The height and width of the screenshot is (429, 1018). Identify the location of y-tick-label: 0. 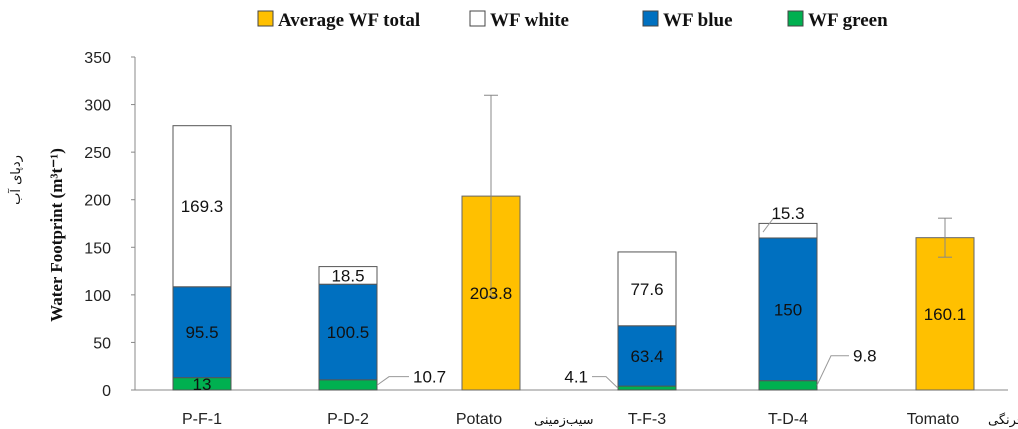
(106, 391).